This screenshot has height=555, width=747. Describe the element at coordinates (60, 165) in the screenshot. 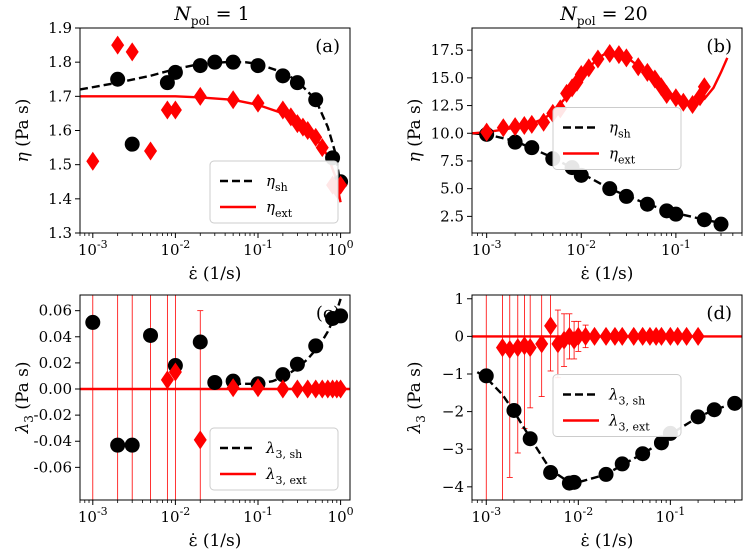

I see `y-tick-label: 1.5` at that location.